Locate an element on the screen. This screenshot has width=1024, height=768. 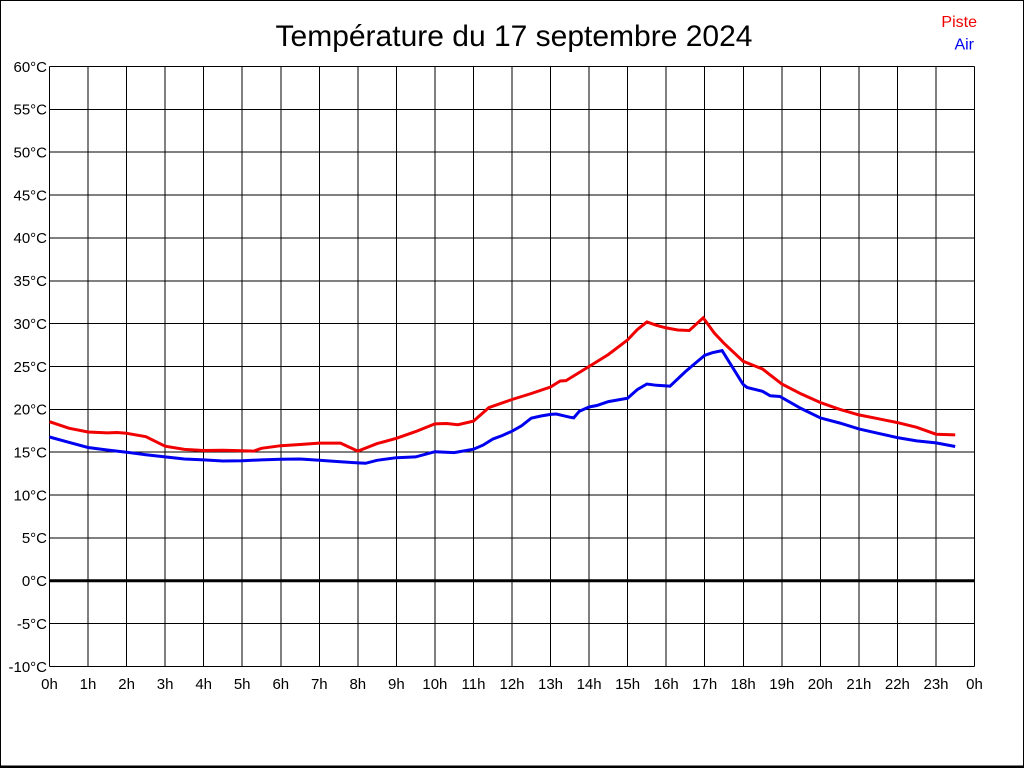
svg-text: 19h is located at coordinates (781, 684).